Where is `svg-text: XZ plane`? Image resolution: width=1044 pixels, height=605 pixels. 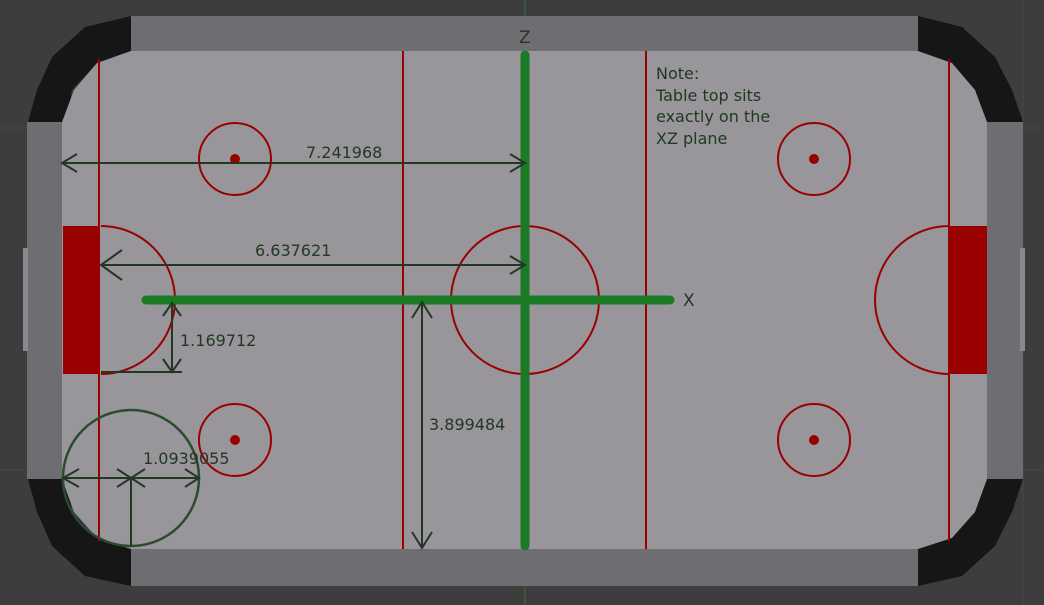 svg-text: XZ plane is located at coordinates (691, 138).